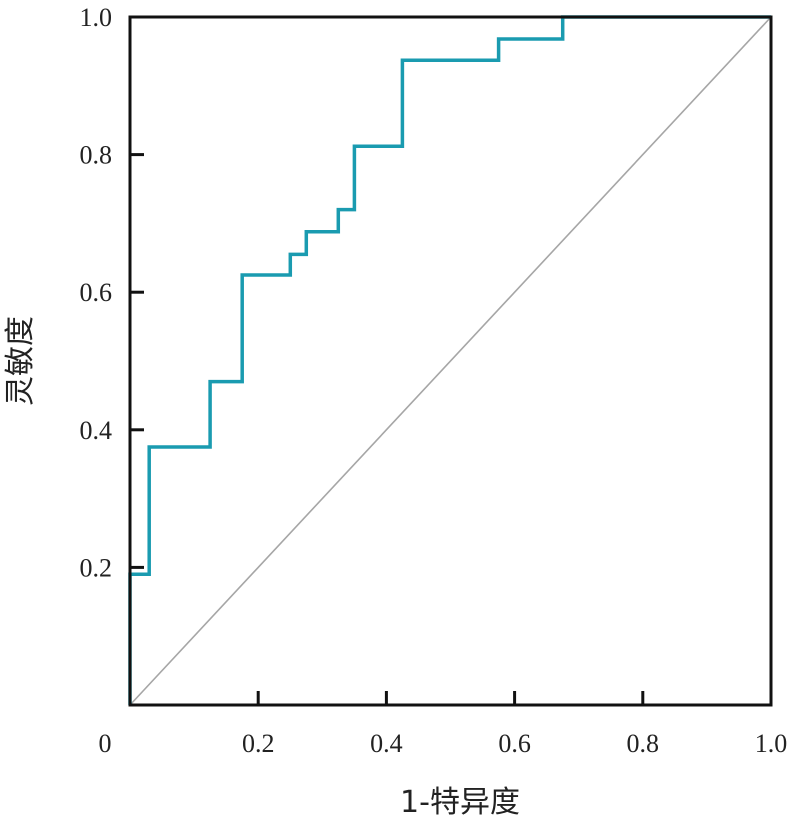  What do you see at coordinates (20, 361) in the screenshot?
I see `y-axis-title: 灵敏度` at bounding box center [20, 361].